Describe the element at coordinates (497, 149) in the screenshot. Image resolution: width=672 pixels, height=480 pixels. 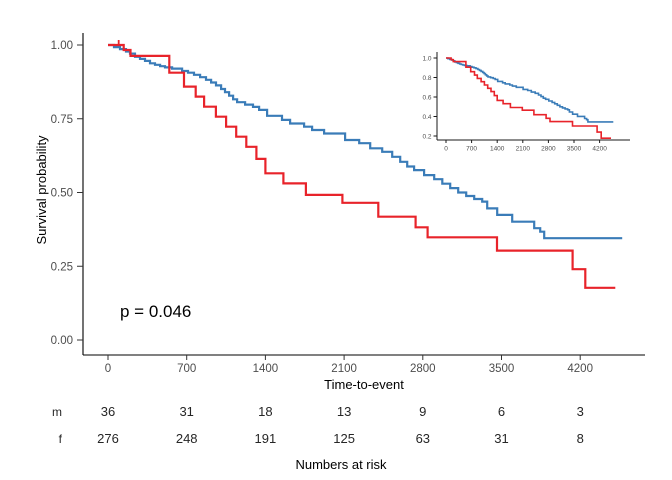
I see `inset-x-tick-label: 1400` at that location.